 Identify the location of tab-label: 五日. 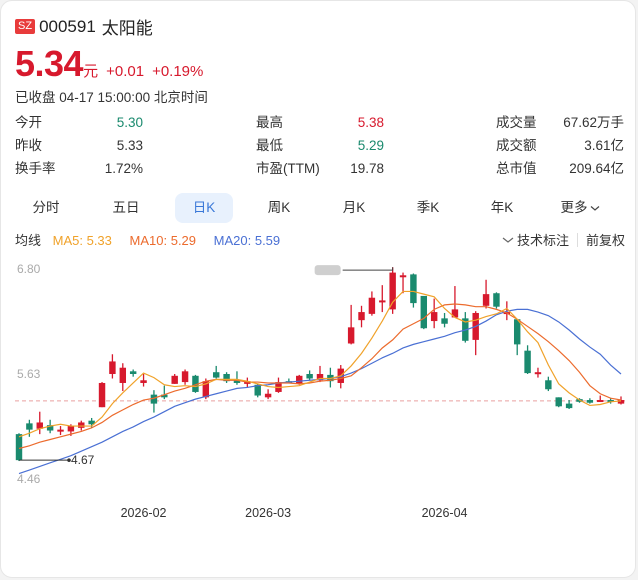
(126, 207).